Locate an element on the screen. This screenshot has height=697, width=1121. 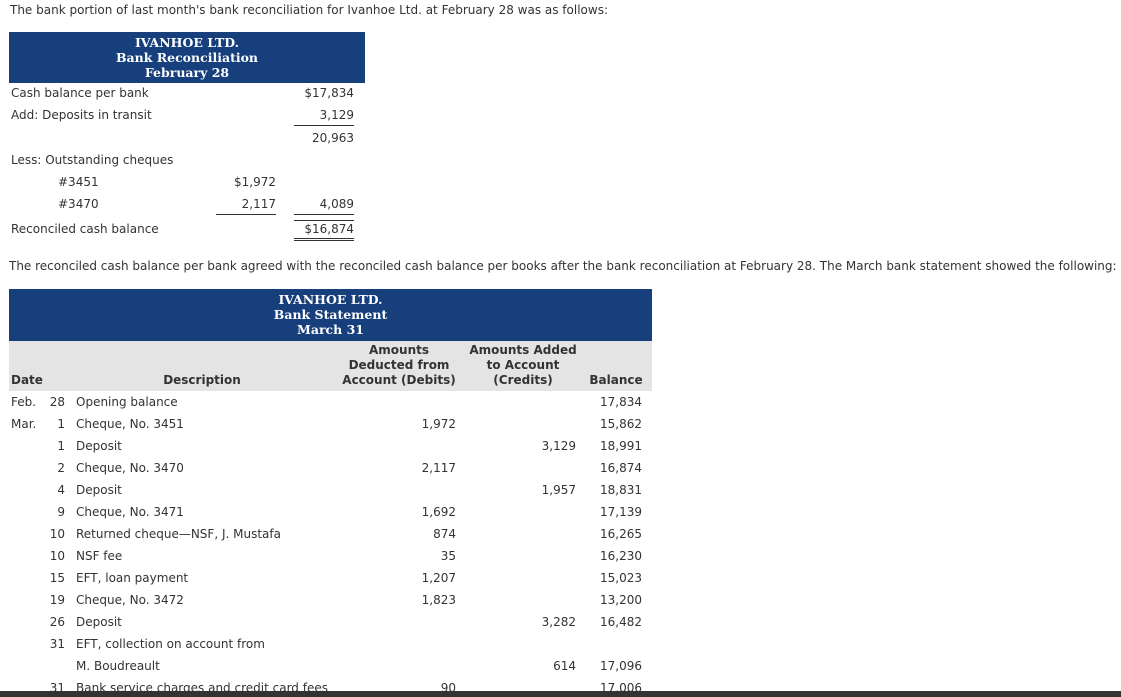
description: Returned cheque—NSF, J. Mustafa is located at coordinates (178, 534).